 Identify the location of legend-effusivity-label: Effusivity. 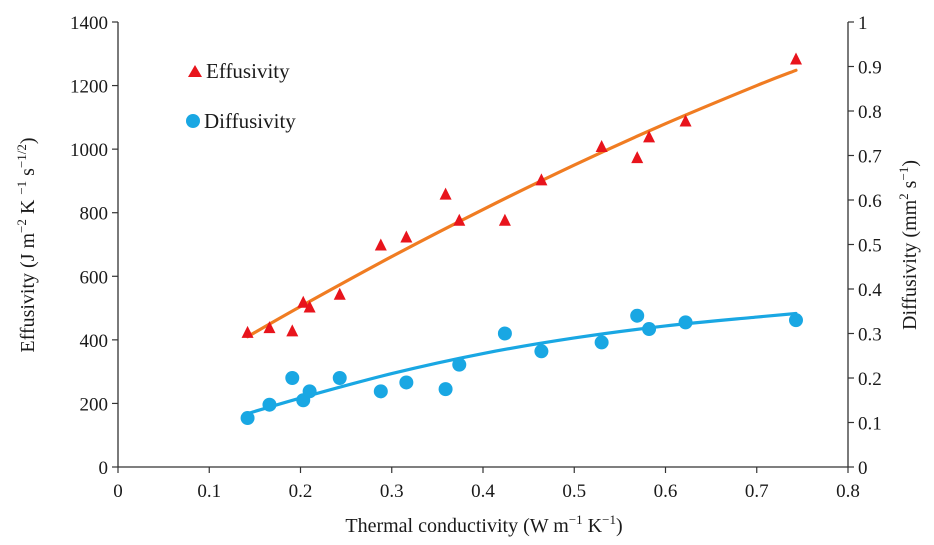
(248, 71).